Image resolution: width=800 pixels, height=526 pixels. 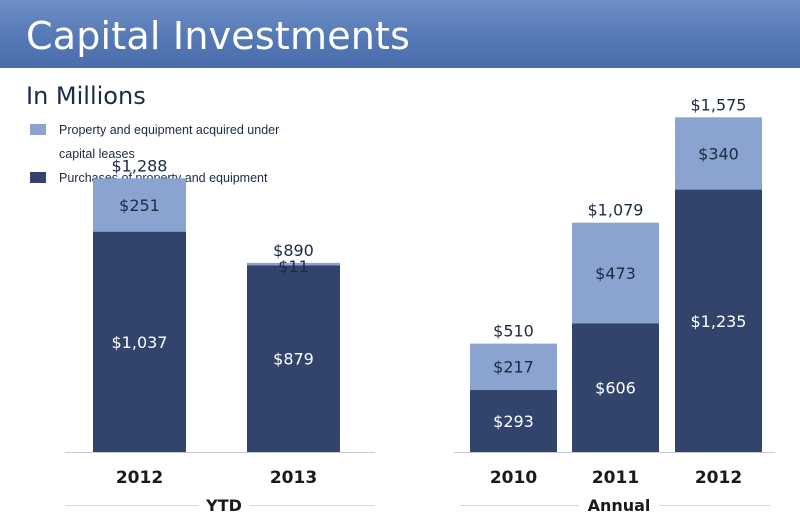 I want to click on bar-capital-leases-annual-2010, so click(x=513, y=366).